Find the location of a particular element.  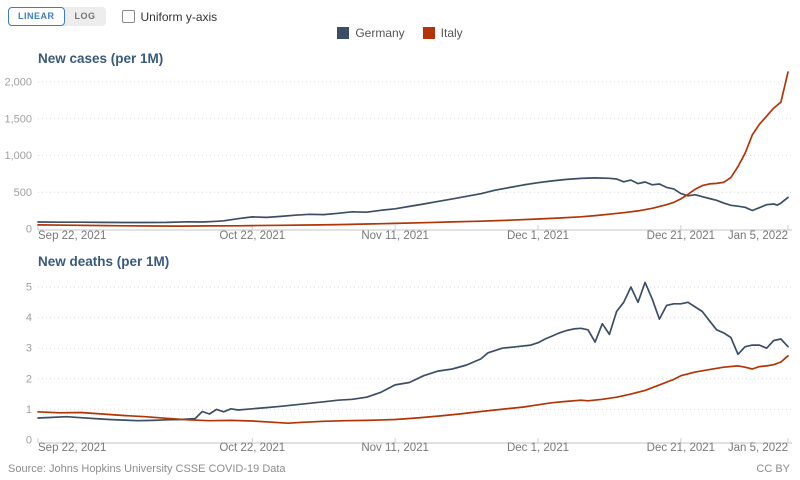

y-tick-label: 500 is located at coordinates (23, 193).